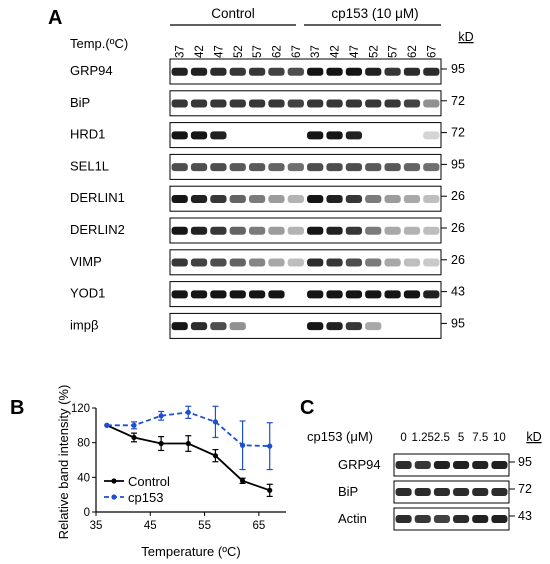  I want to click on marker-label: 95, so click(458, 164).